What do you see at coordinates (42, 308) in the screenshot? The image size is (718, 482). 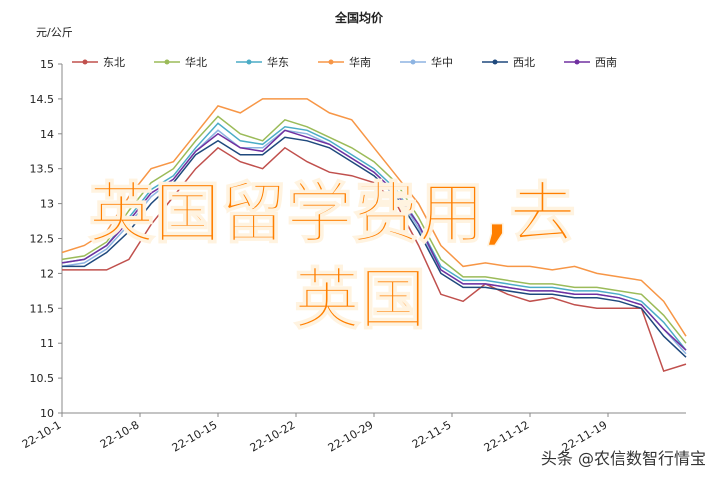 I see `y-tick-label: 11.5` at bounding box center [42, 308].